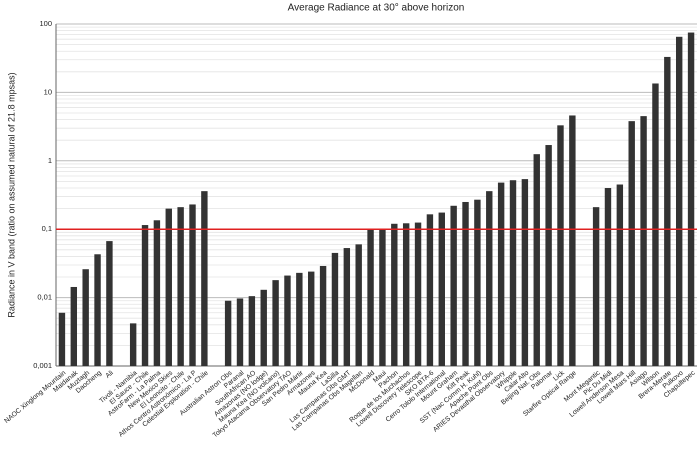  I want to click on y-tick-label: 0,01, so click(44, 297).